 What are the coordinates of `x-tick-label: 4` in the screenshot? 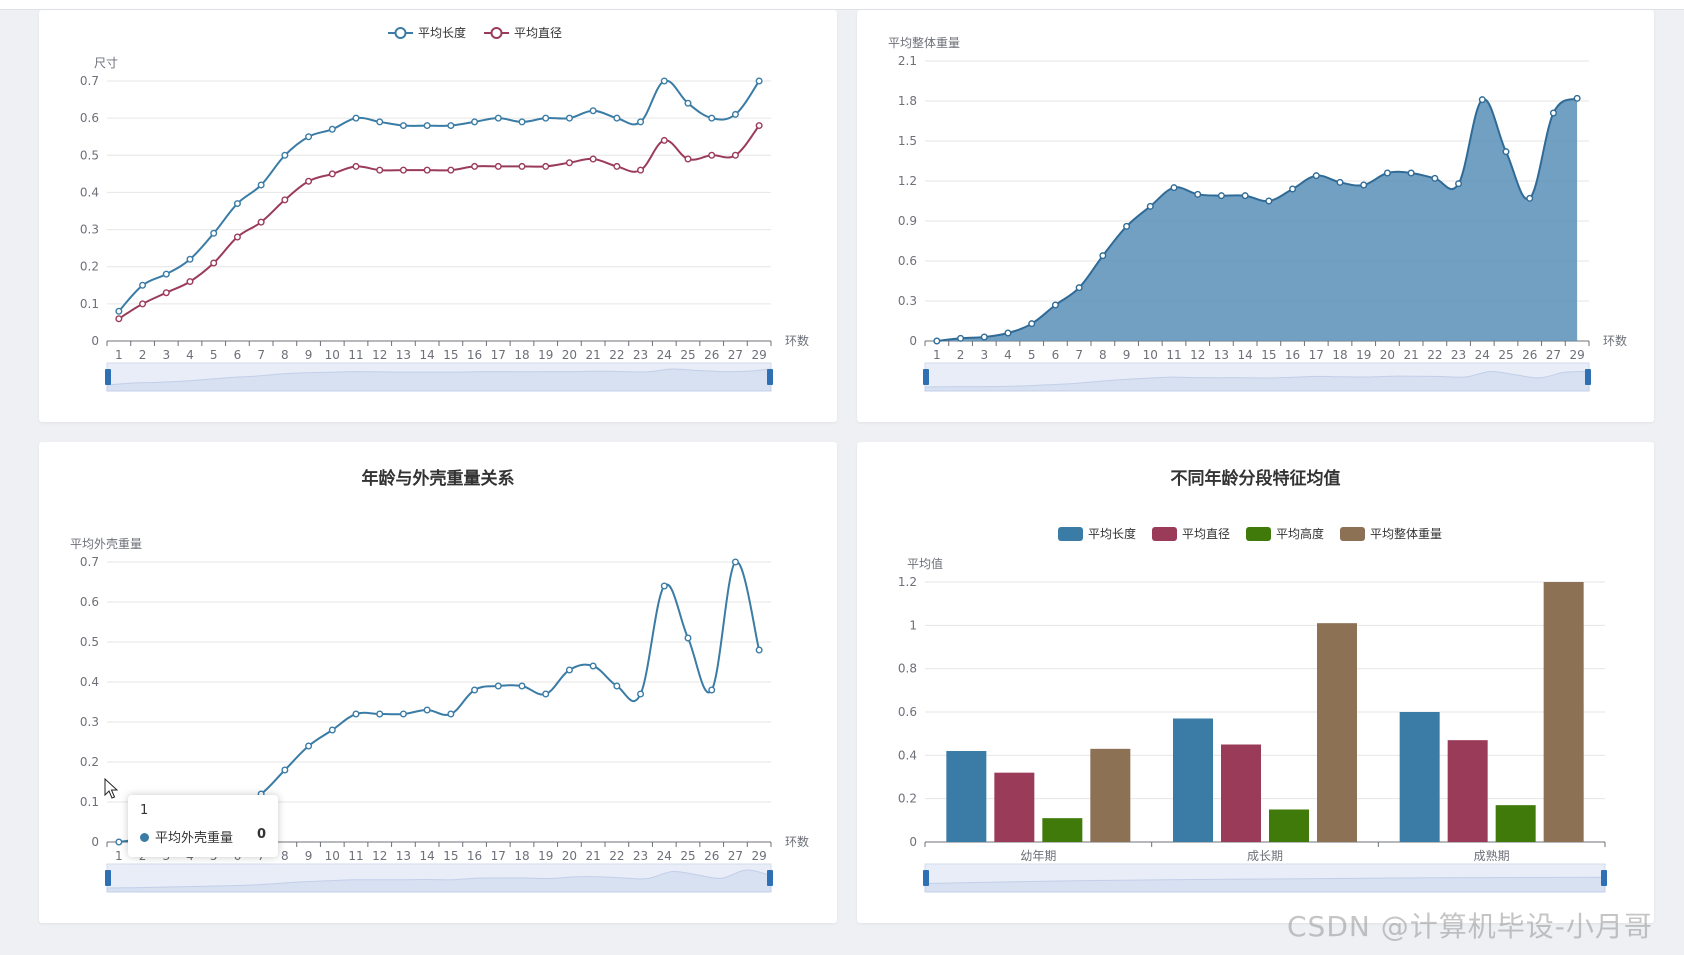 It's located at (1008, 355).